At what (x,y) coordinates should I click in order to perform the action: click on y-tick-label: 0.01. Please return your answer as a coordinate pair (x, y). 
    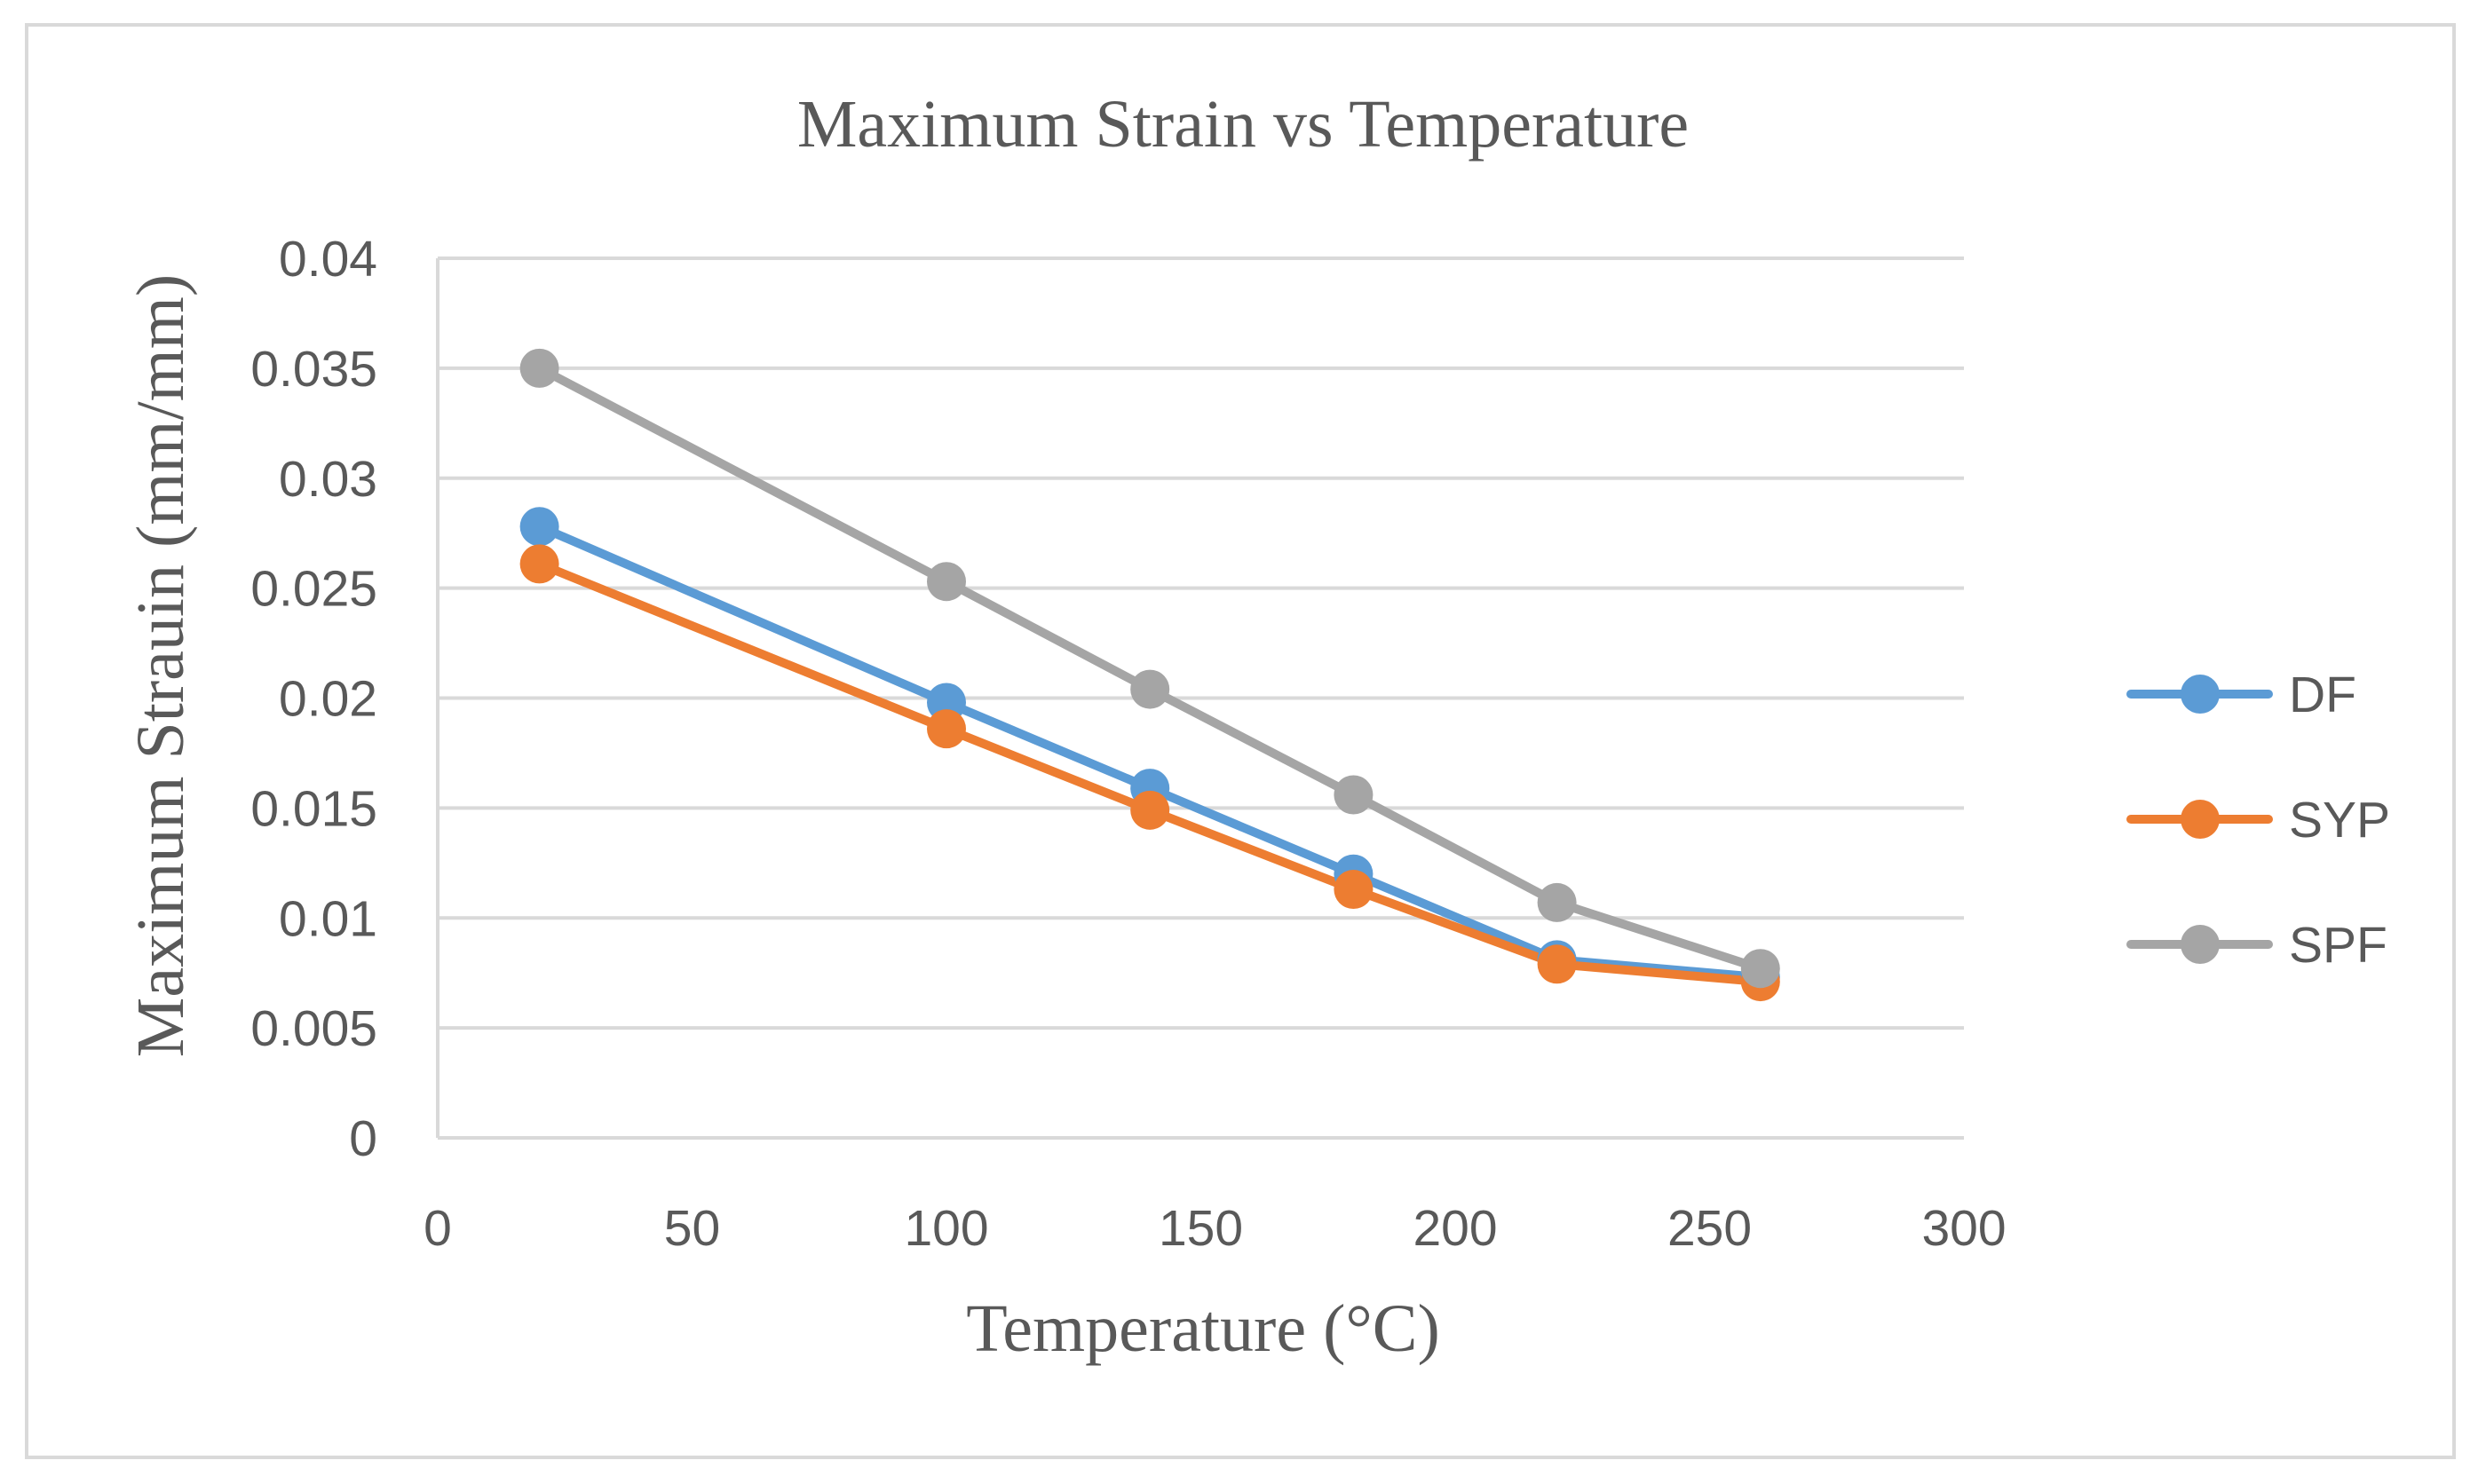
    Looking at the image, I should click on (328, 918).